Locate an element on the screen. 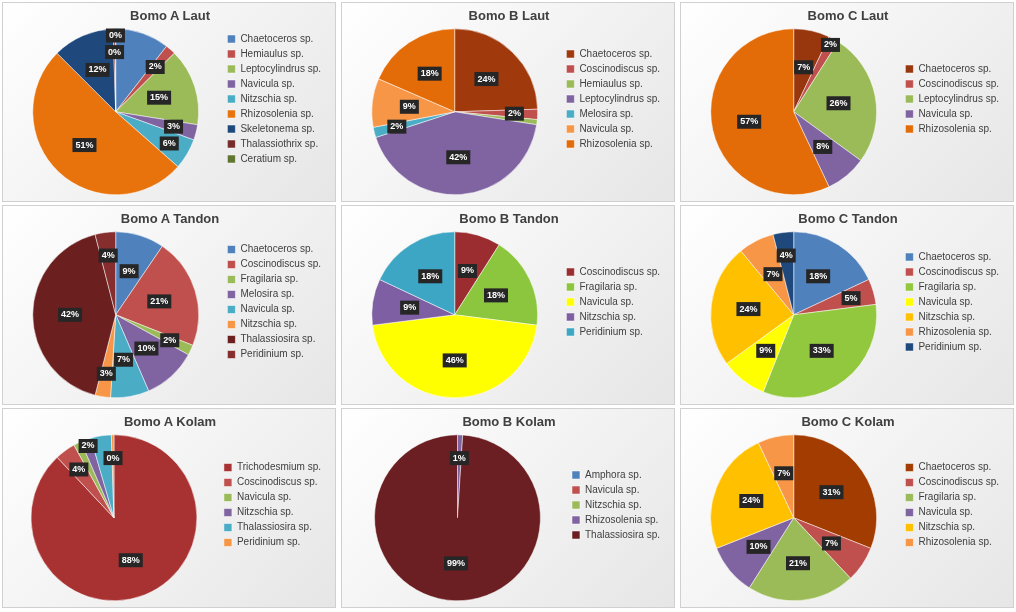 The height and width of the screenshot is (612, 1016). data-label: 1% is located at coordinates (459, 457).